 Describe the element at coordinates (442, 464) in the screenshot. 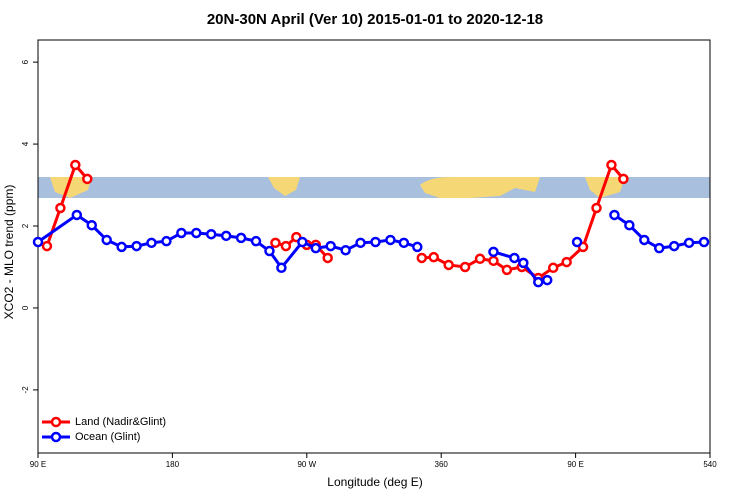

I see `x-tick-label: 360` at that location.